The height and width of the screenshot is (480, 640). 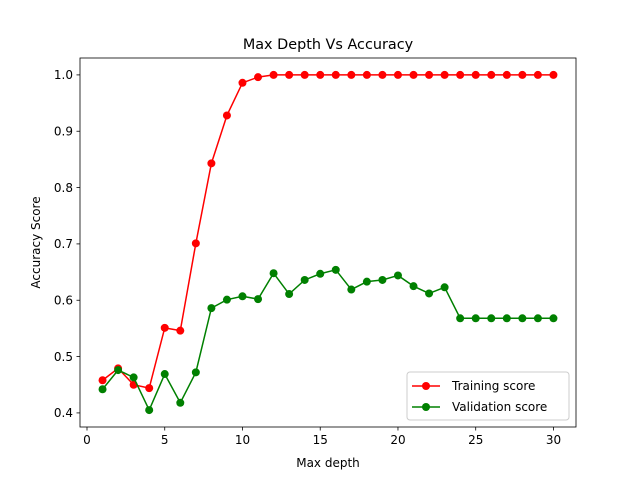 I want to click on x-ticks: 0 5 10 15 20 25 30, so click(x=322, y=437).